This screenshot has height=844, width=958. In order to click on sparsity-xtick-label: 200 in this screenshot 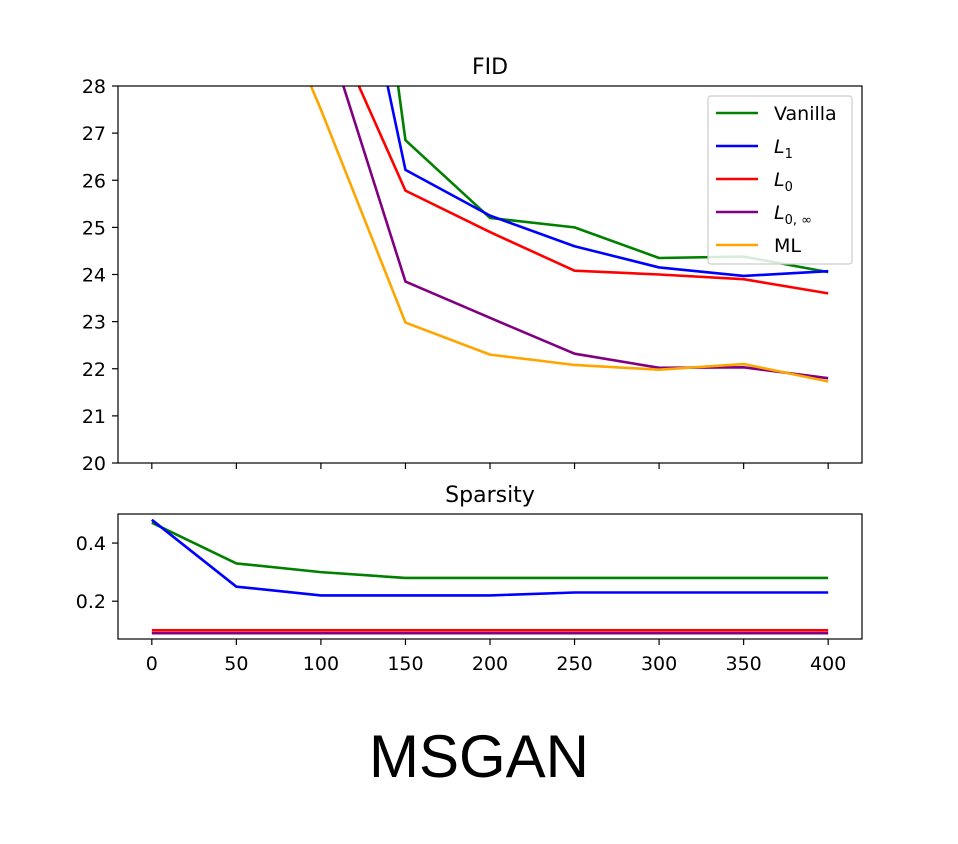, I will do `click(490, 664)`.